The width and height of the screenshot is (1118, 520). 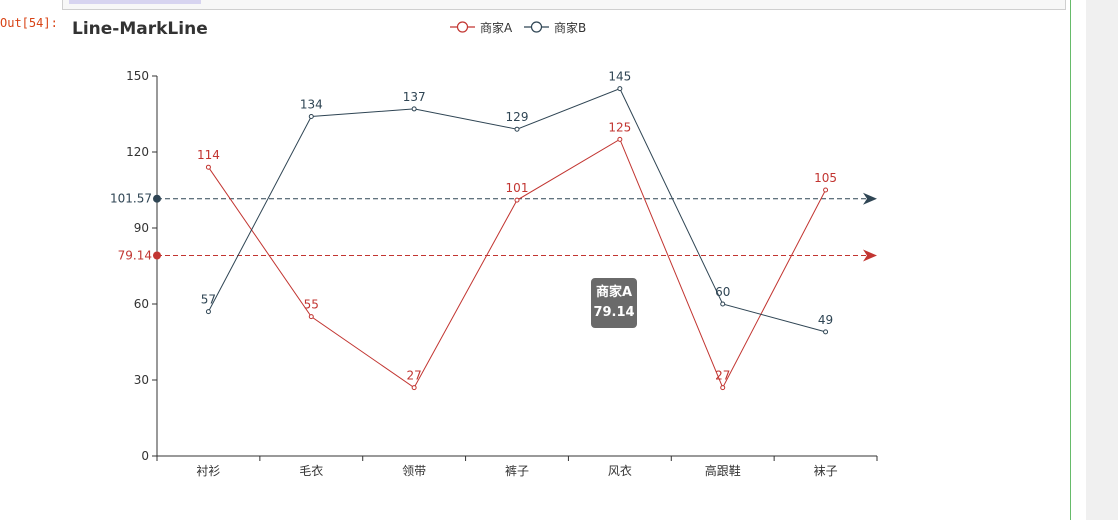 What do you see at coordinates (208, 300) in the screenshot?
I see `data-label: 57` at bounding box center [208, 300].